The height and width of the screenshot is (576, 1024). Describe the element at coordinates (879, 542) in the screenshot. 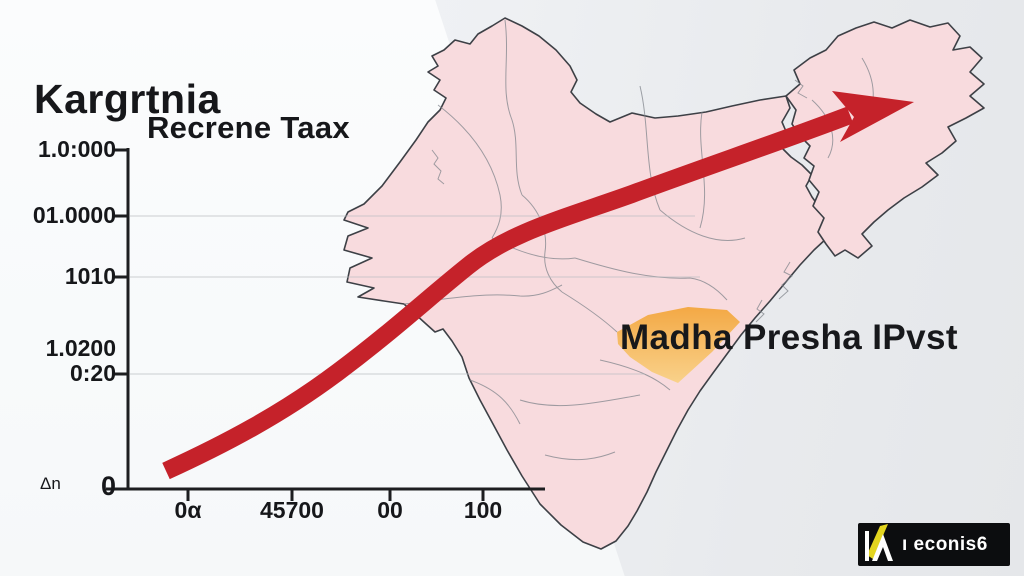

I see `logo-mark-icon` at that location.